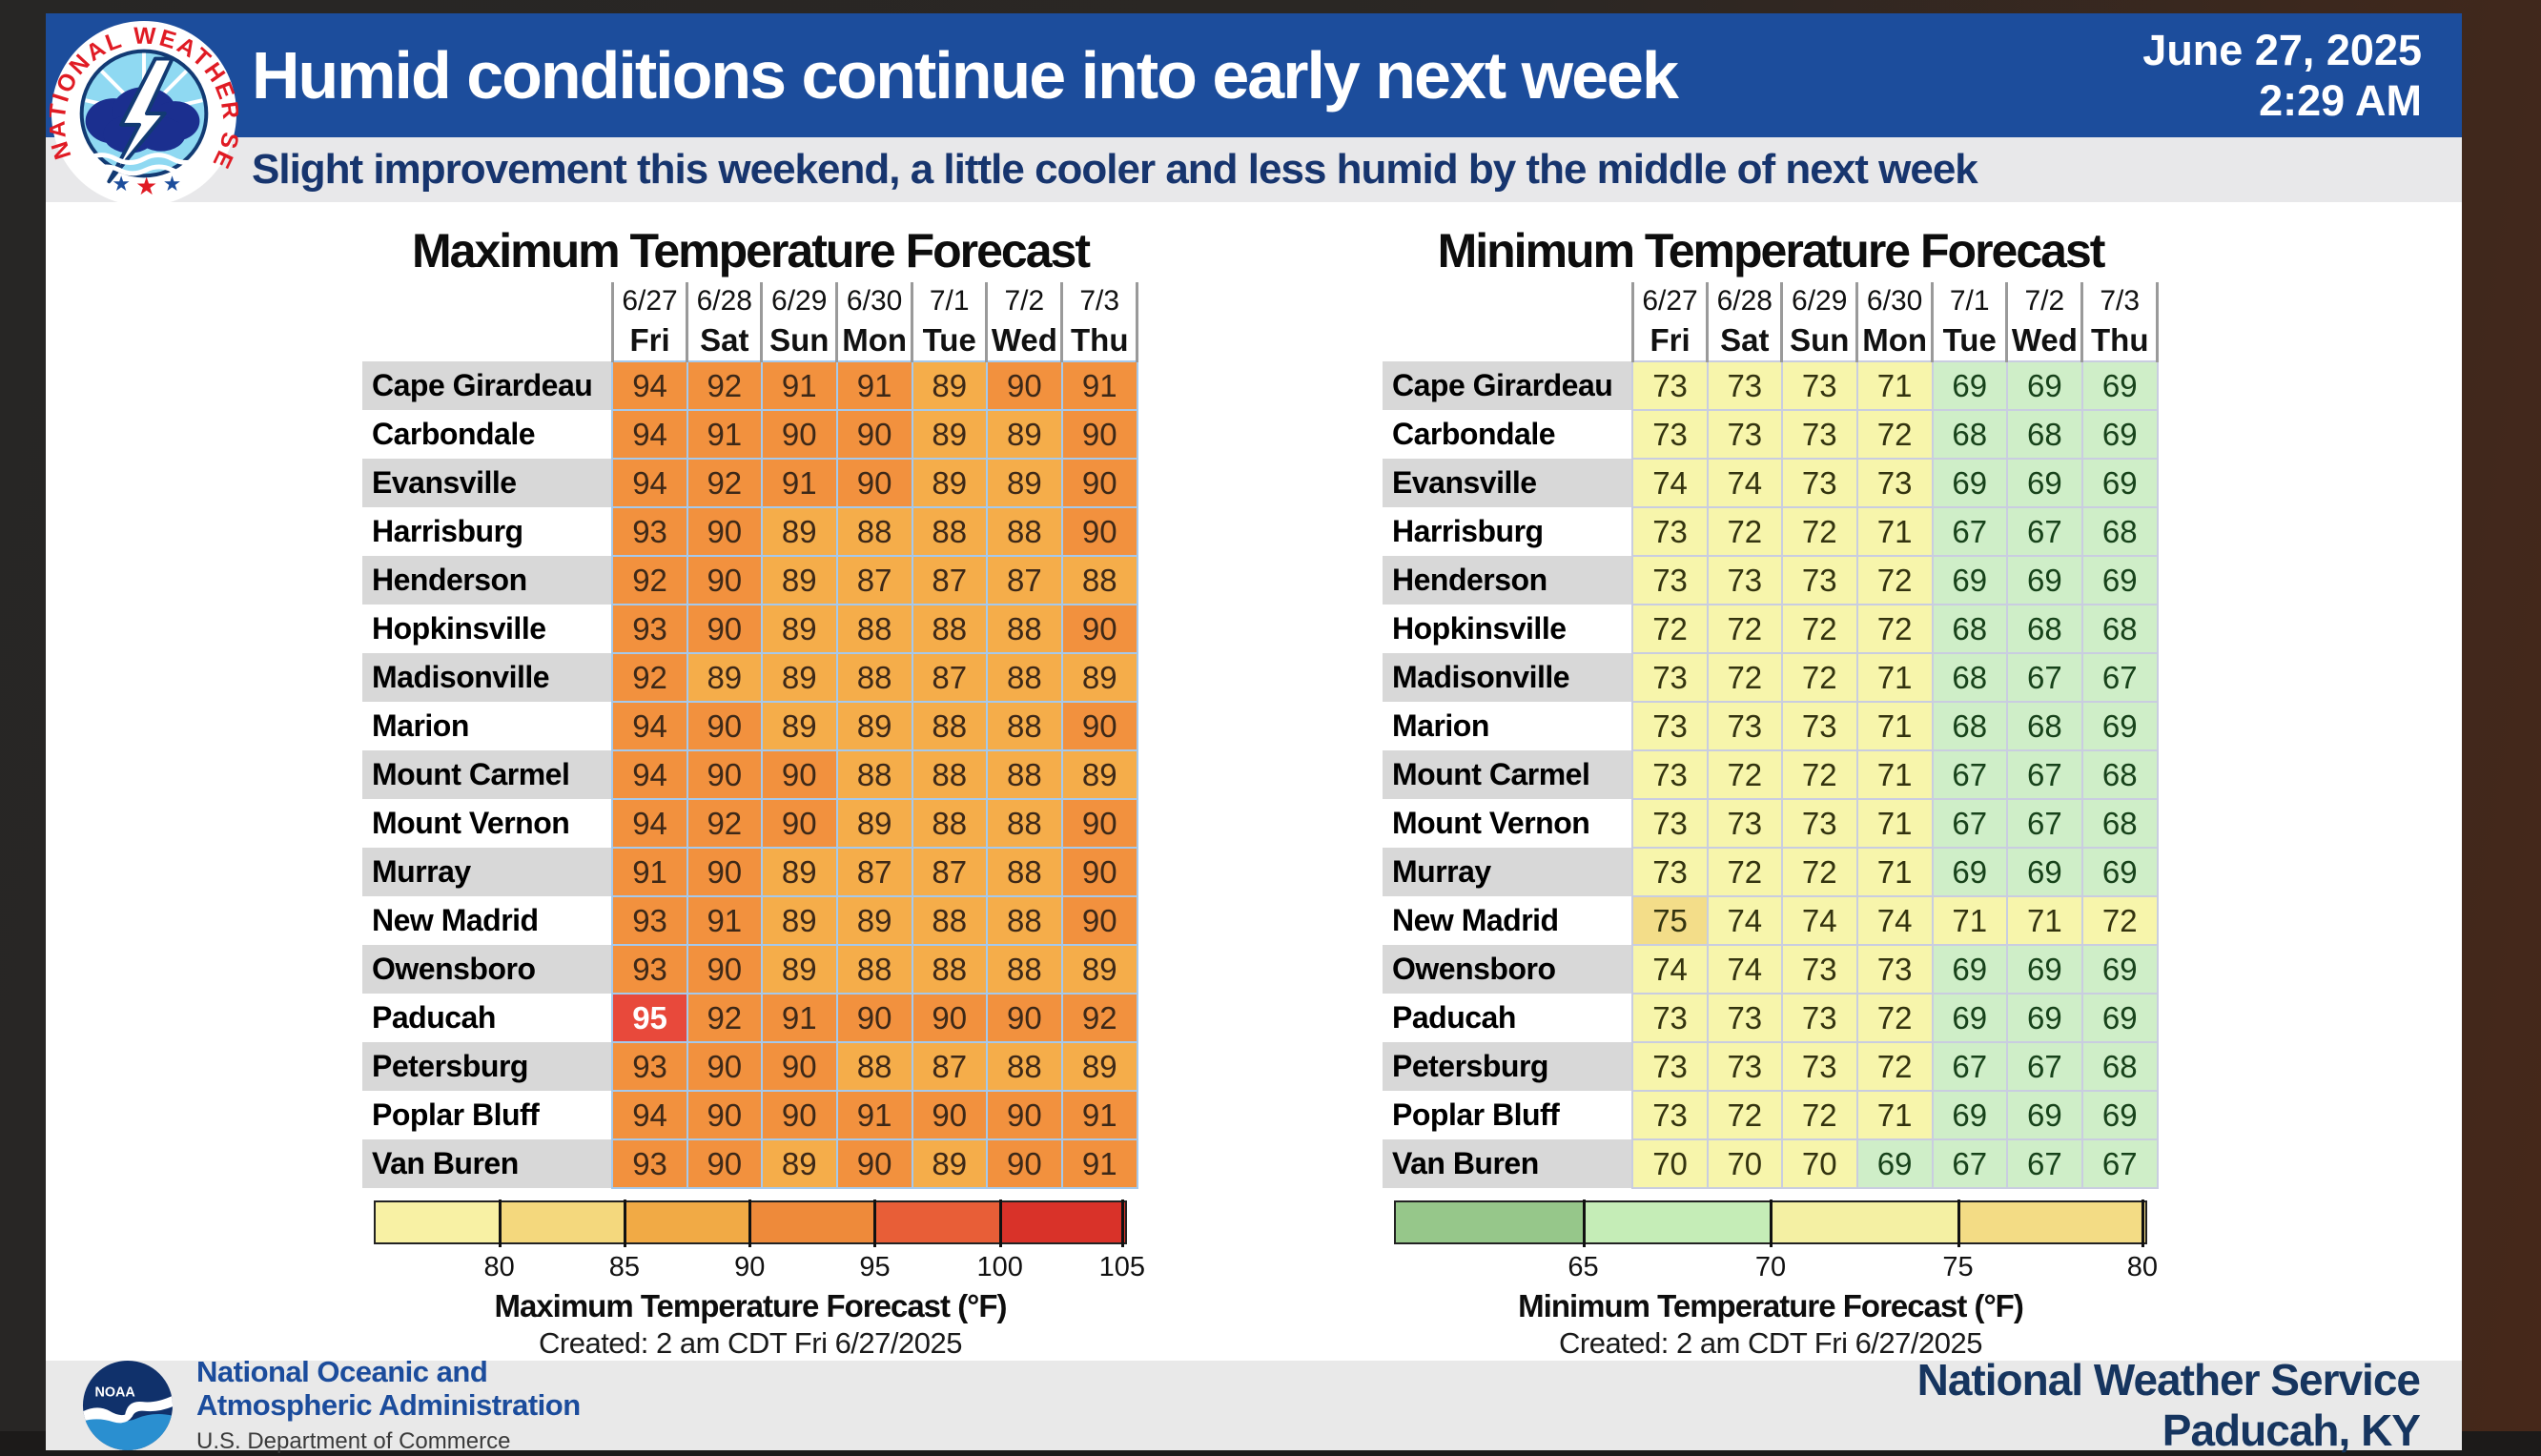 The image size is (2541, 1456). I want to click on colorbar-tick-label: 65, so click(1583, 1267).